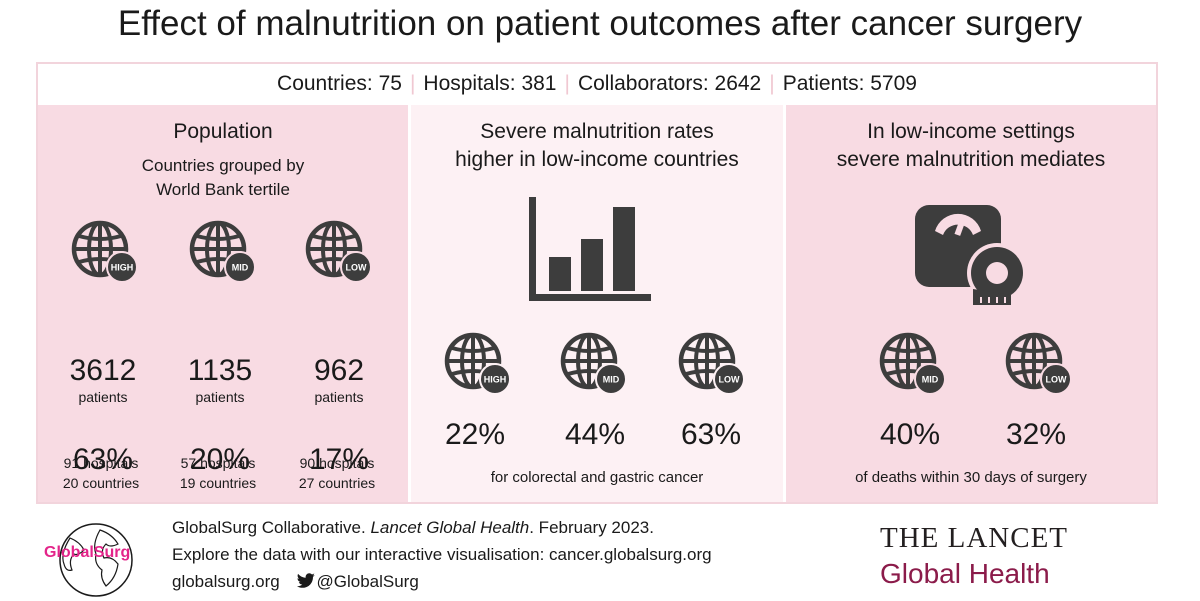 The width and height of the screenshot is (1200, 601). What do you see at coordinates (597, 131) in the screenshot?
I see `panel-title-line1: Severe malnutrition rates` at bounding box center [597, 131].